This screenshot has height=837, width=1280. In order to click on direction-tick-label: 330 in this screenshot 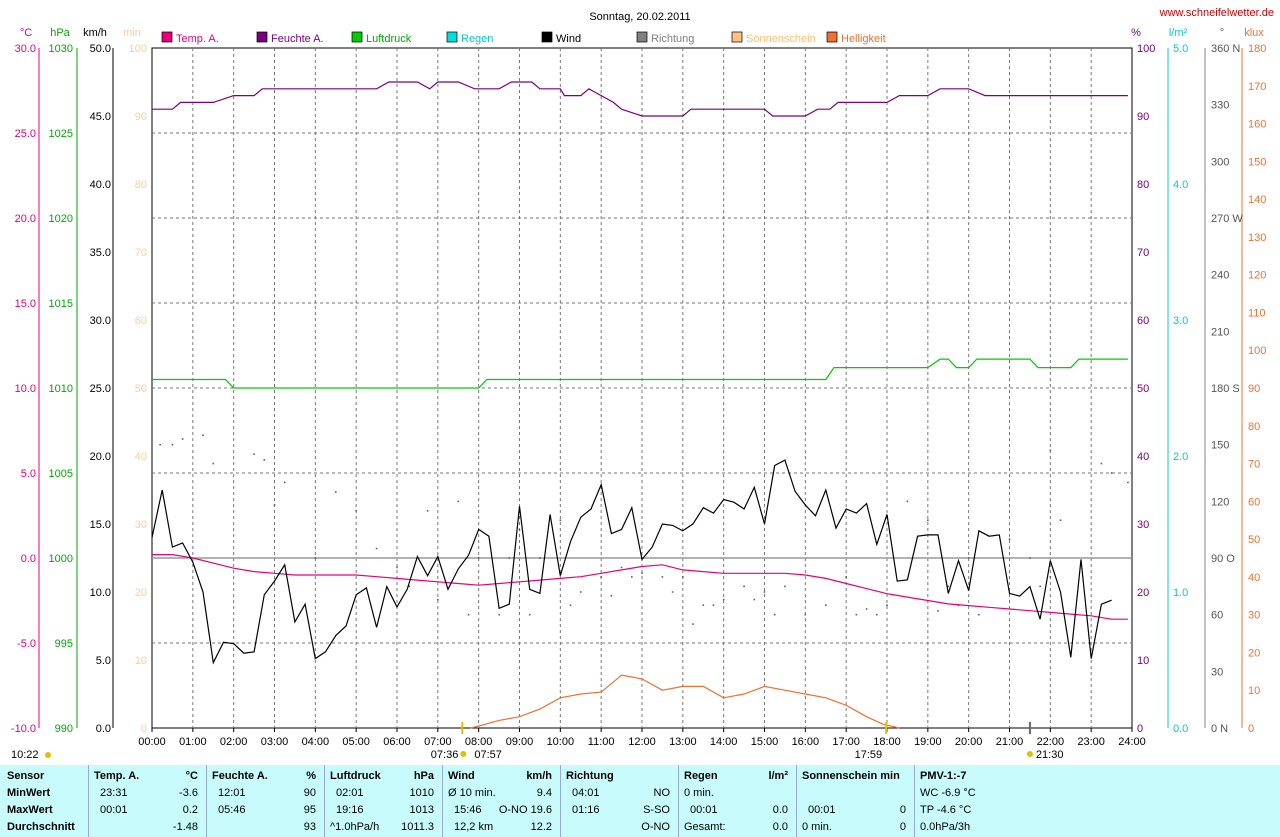, I will do `click(1220, 106)`.